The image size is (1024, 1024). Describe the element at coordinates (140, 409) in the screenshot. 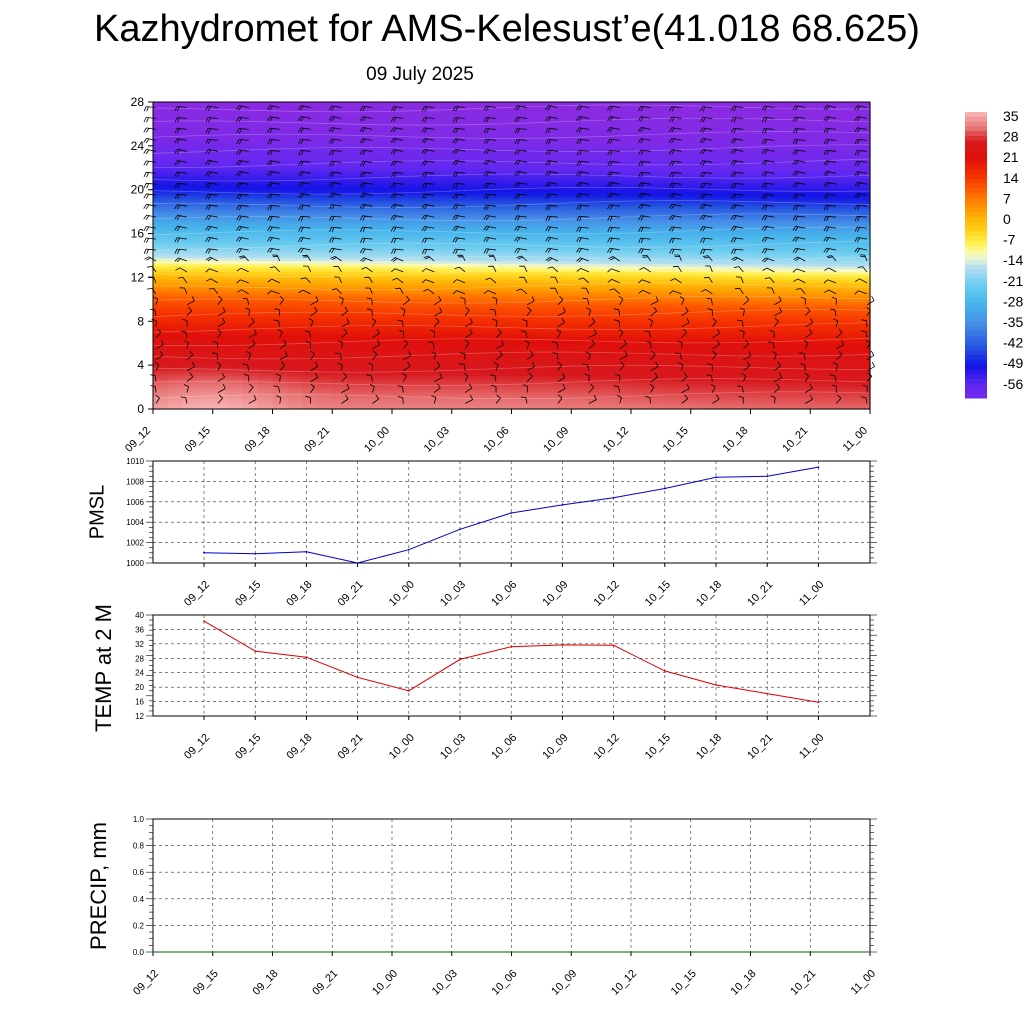

I see `meteogram-y-tick-label: 0` at that location.